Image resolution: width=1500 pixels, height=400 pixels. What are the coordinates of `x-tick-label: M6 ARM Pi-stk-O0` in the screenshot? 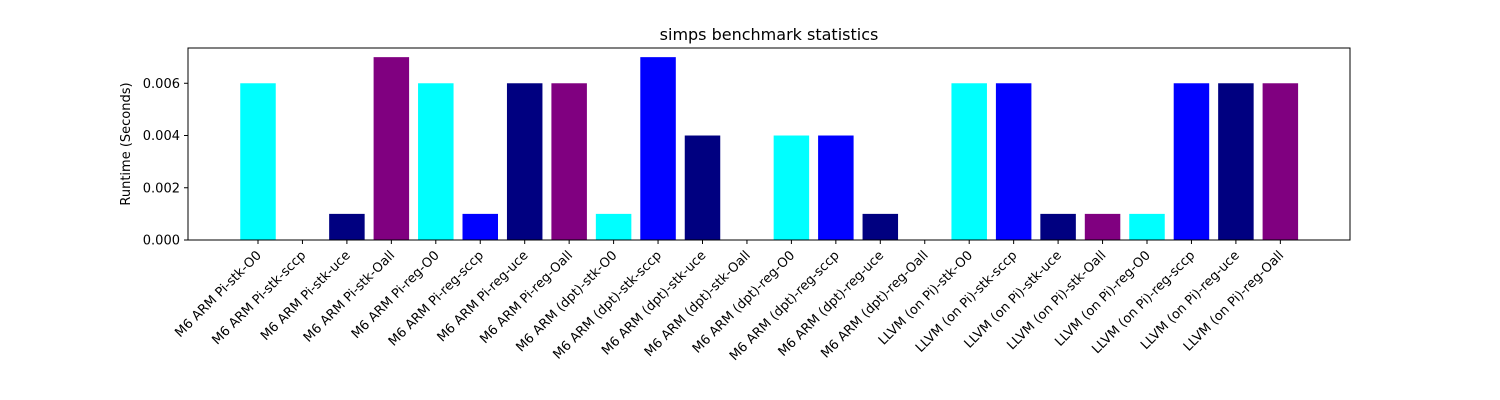 It's located at (218, 294).